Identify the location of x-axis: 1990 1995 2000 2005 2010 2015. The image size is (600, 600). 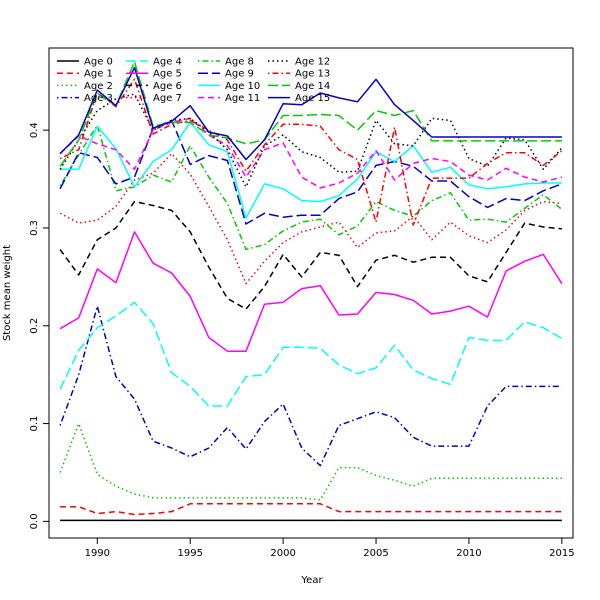
(330, 548).